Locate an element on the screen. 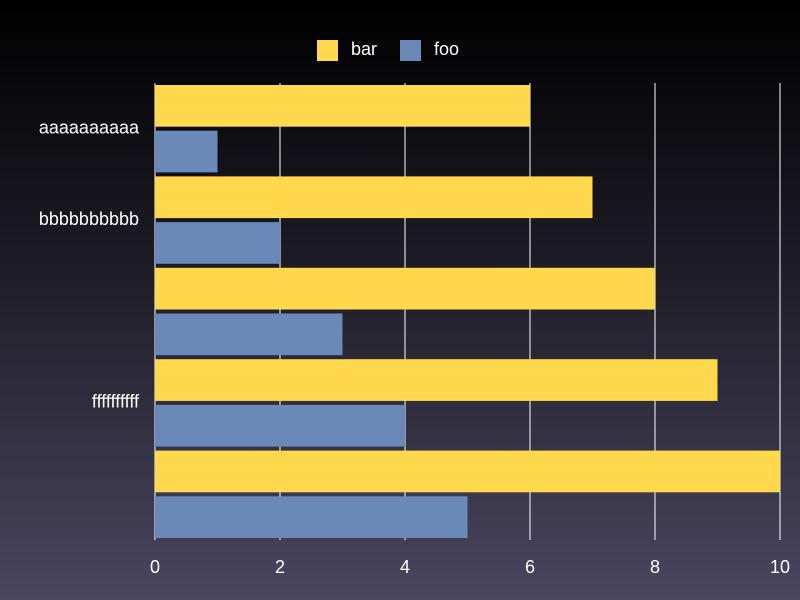 The height and width of the screenshot is (600, 800). y-category-label-3: ffffffffff is located at coordinates (116, 402).